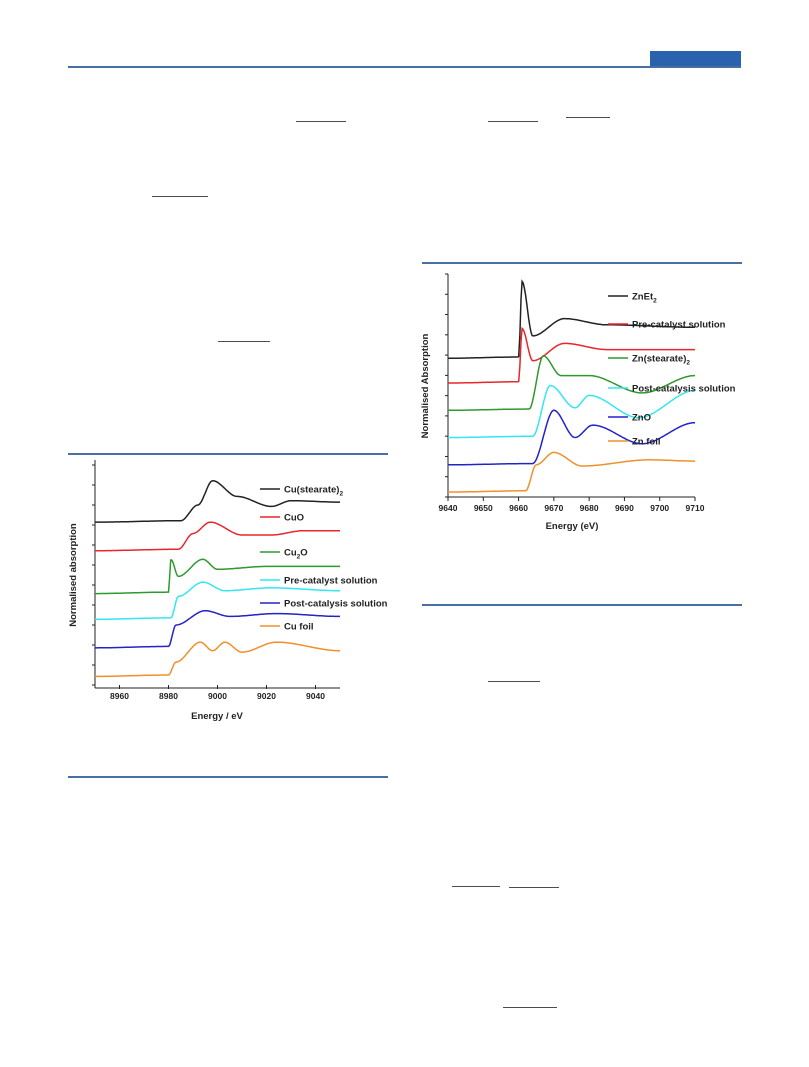 The image size is (809, 1067). What do you see at coordinates (93, 575) in the screenshot?
I see `cu-y-ticks` at bounding box center [93, 575].